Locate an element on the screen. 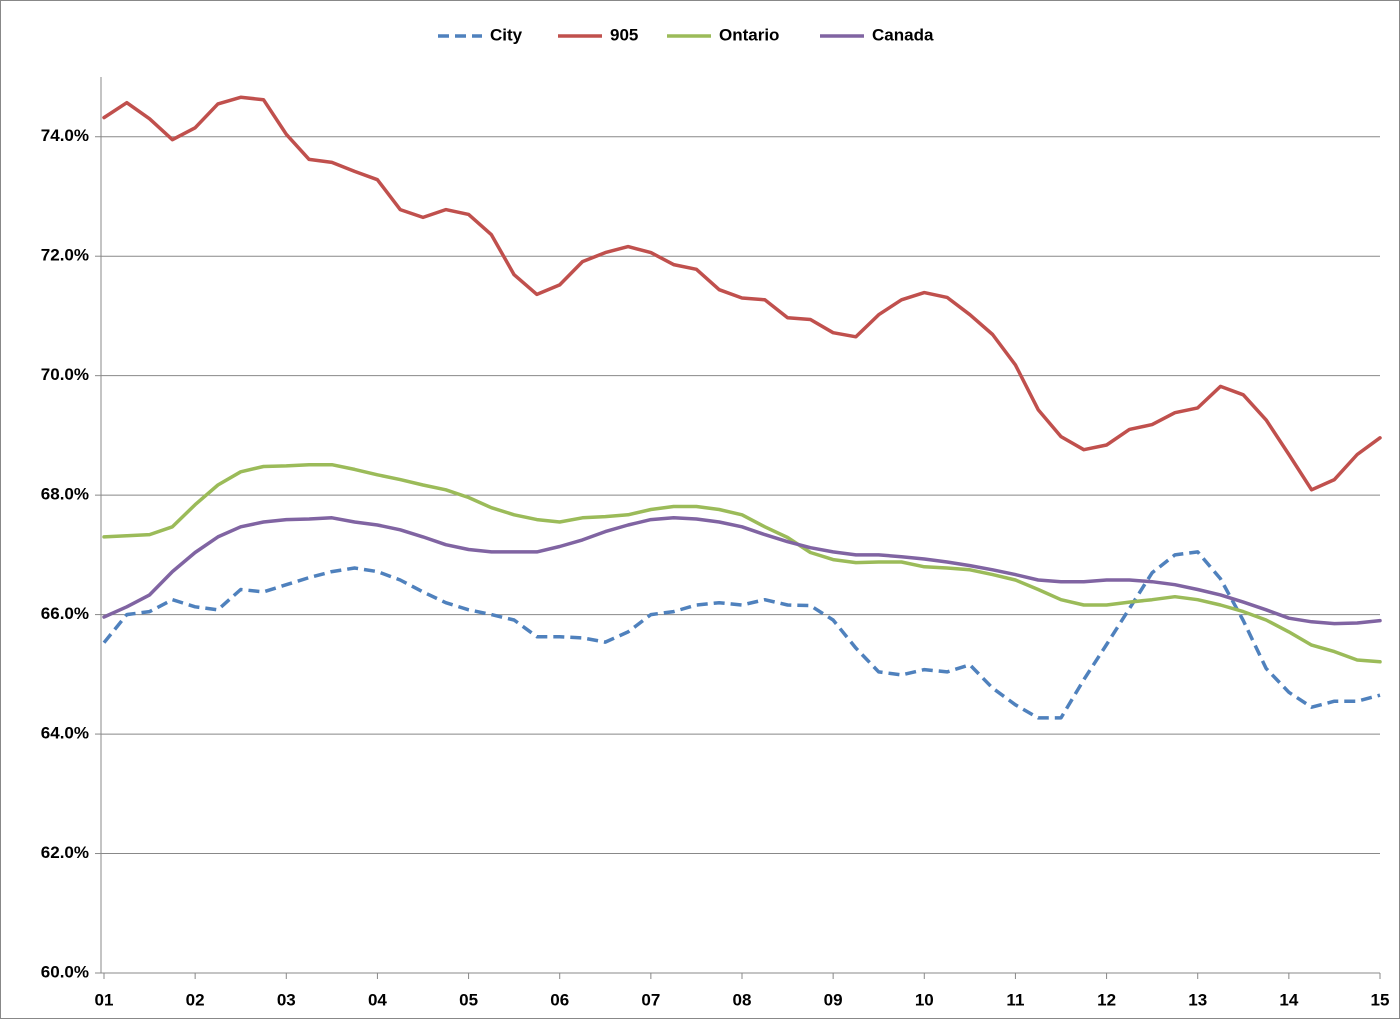 The image size is (1400, 1019). y-tick-label: 68.0% is located at coordinates (65, 494).